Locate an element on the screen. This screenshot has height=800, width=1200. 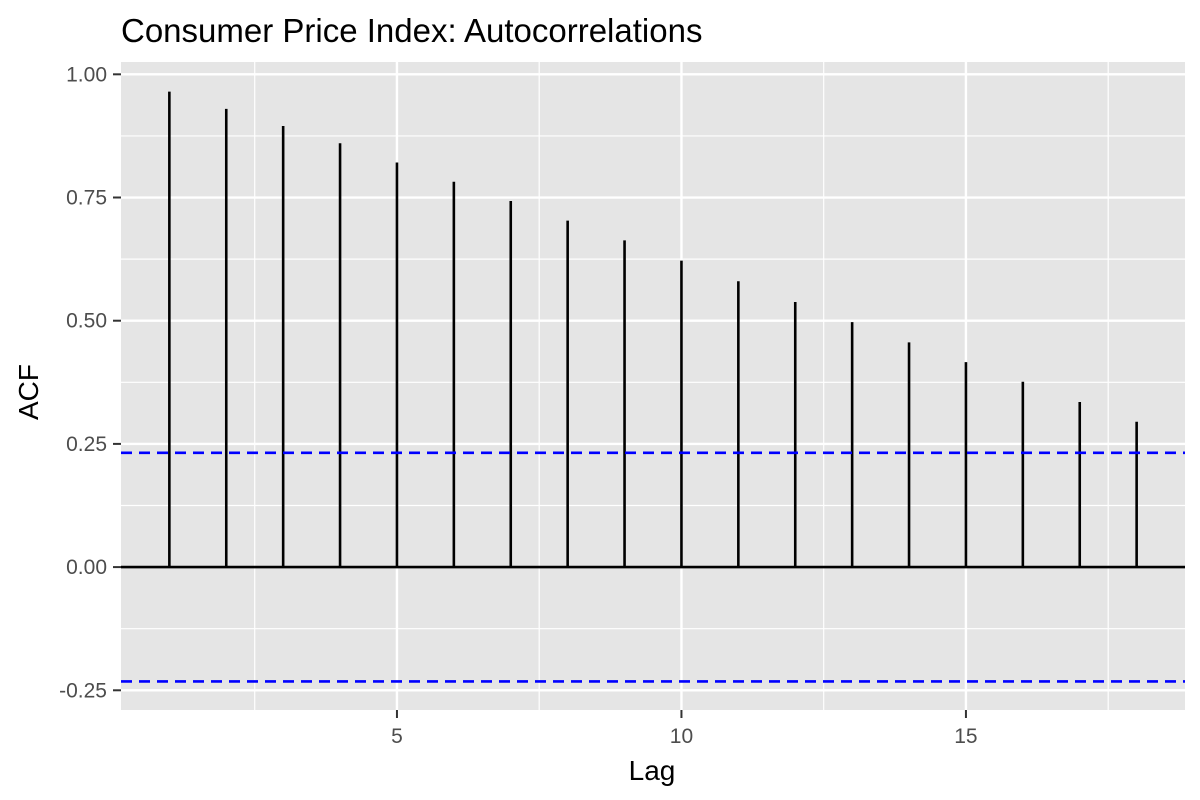
x-tick-label: 10 is located at coordinates (681, 736).